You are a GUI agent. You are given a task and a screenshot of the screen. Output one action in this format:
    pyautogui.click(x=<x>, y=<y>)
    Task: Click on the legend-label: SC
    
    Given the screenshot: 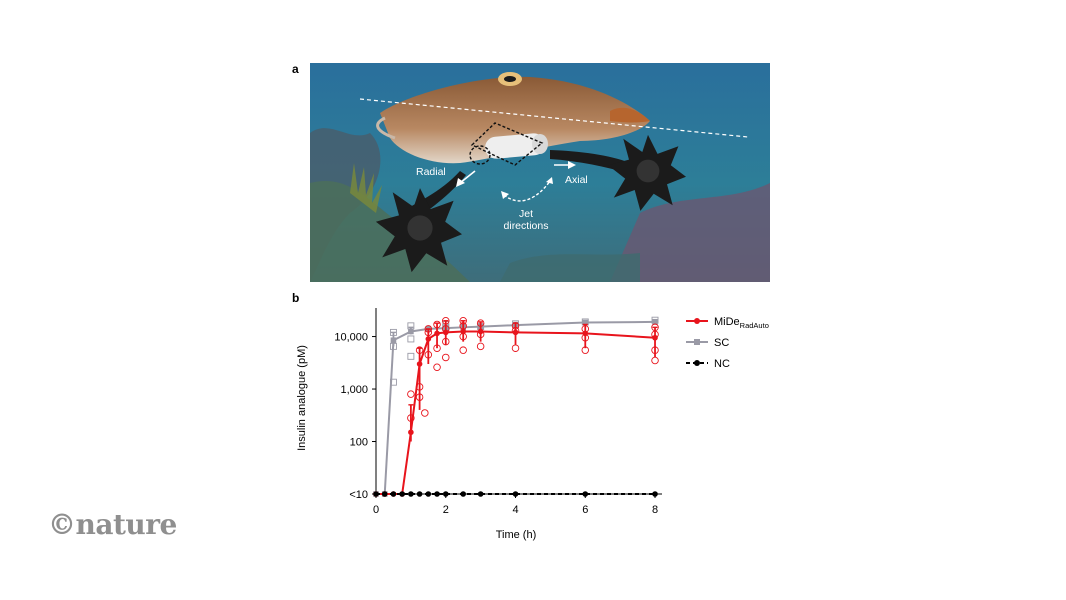 What is the action you would take?
    pyautogui.click(x=721, y=343)
    